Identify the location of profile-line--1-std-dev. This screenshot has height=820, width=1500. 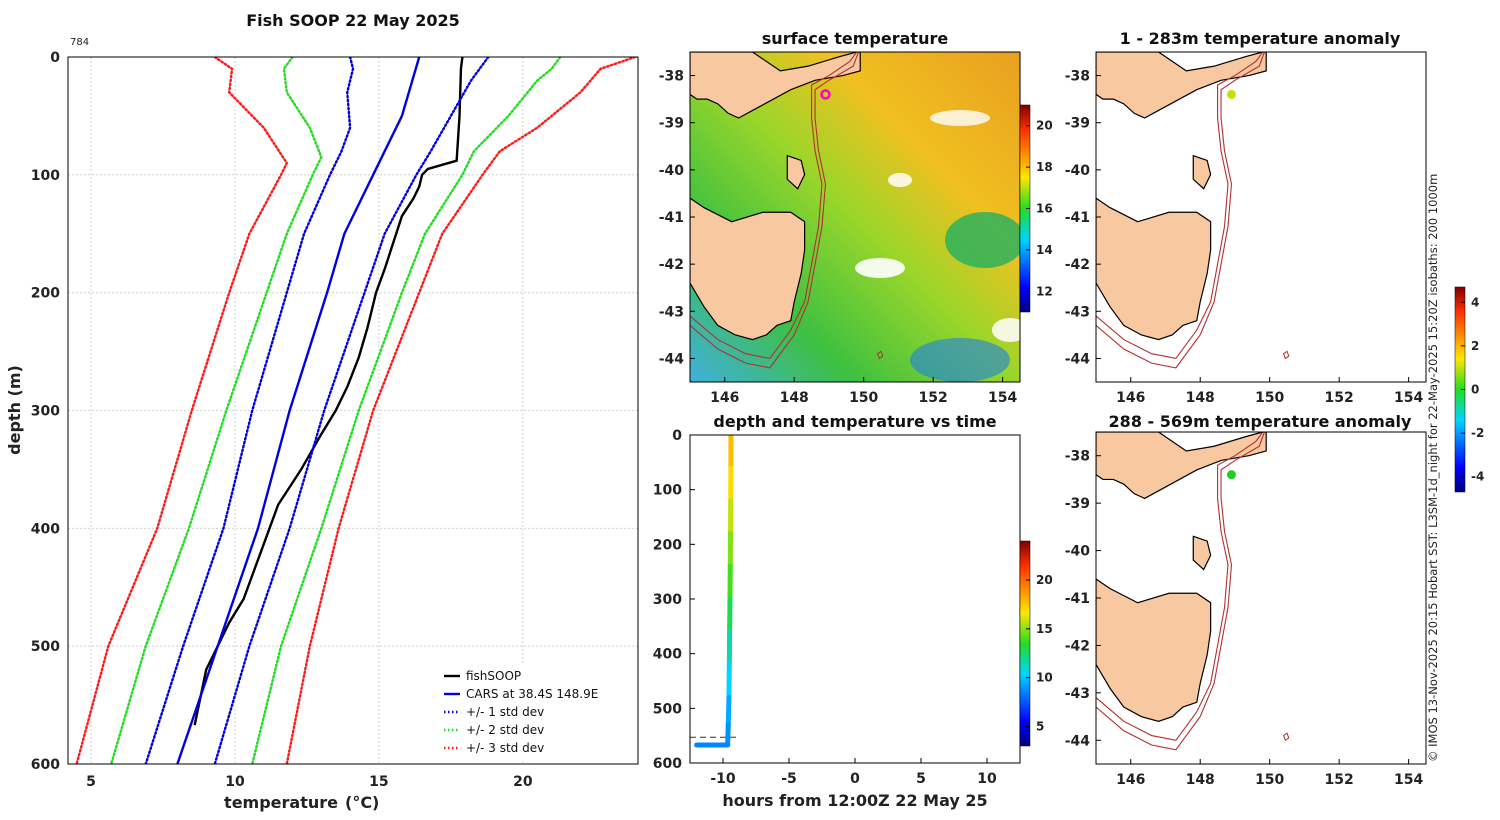
(249, 410).